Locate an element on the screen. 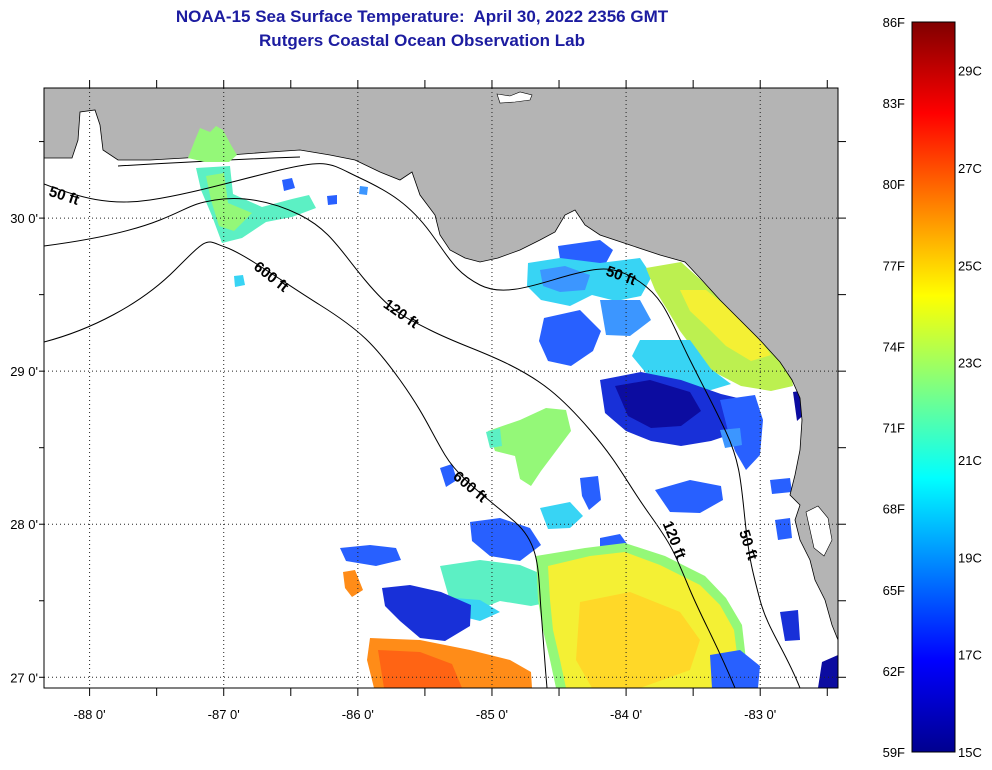 The image size is (992, 770). colorbar-label-celsius: 17C is located at coordinates (970, 655).